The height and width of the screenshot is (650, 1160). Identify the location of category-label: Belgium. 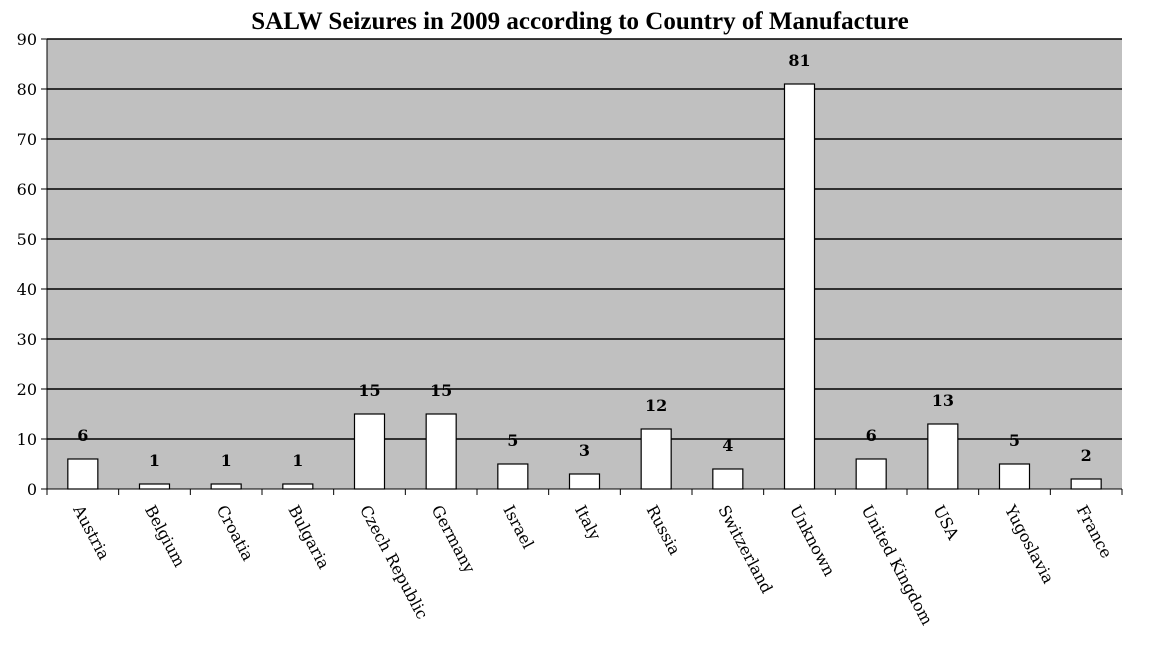
(165, 536).